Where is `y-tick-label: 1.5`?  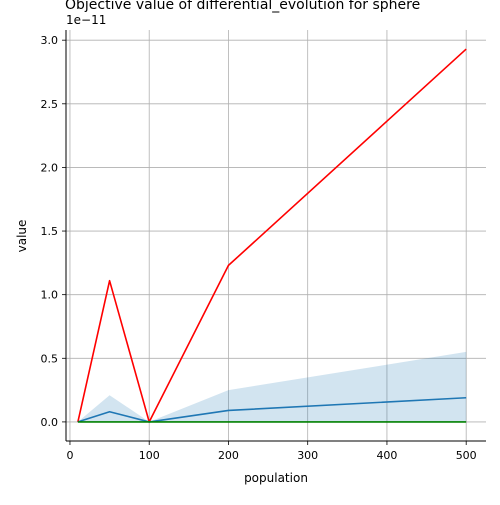 y-tick-label: 1.5 is located at coordinates (50, 231).